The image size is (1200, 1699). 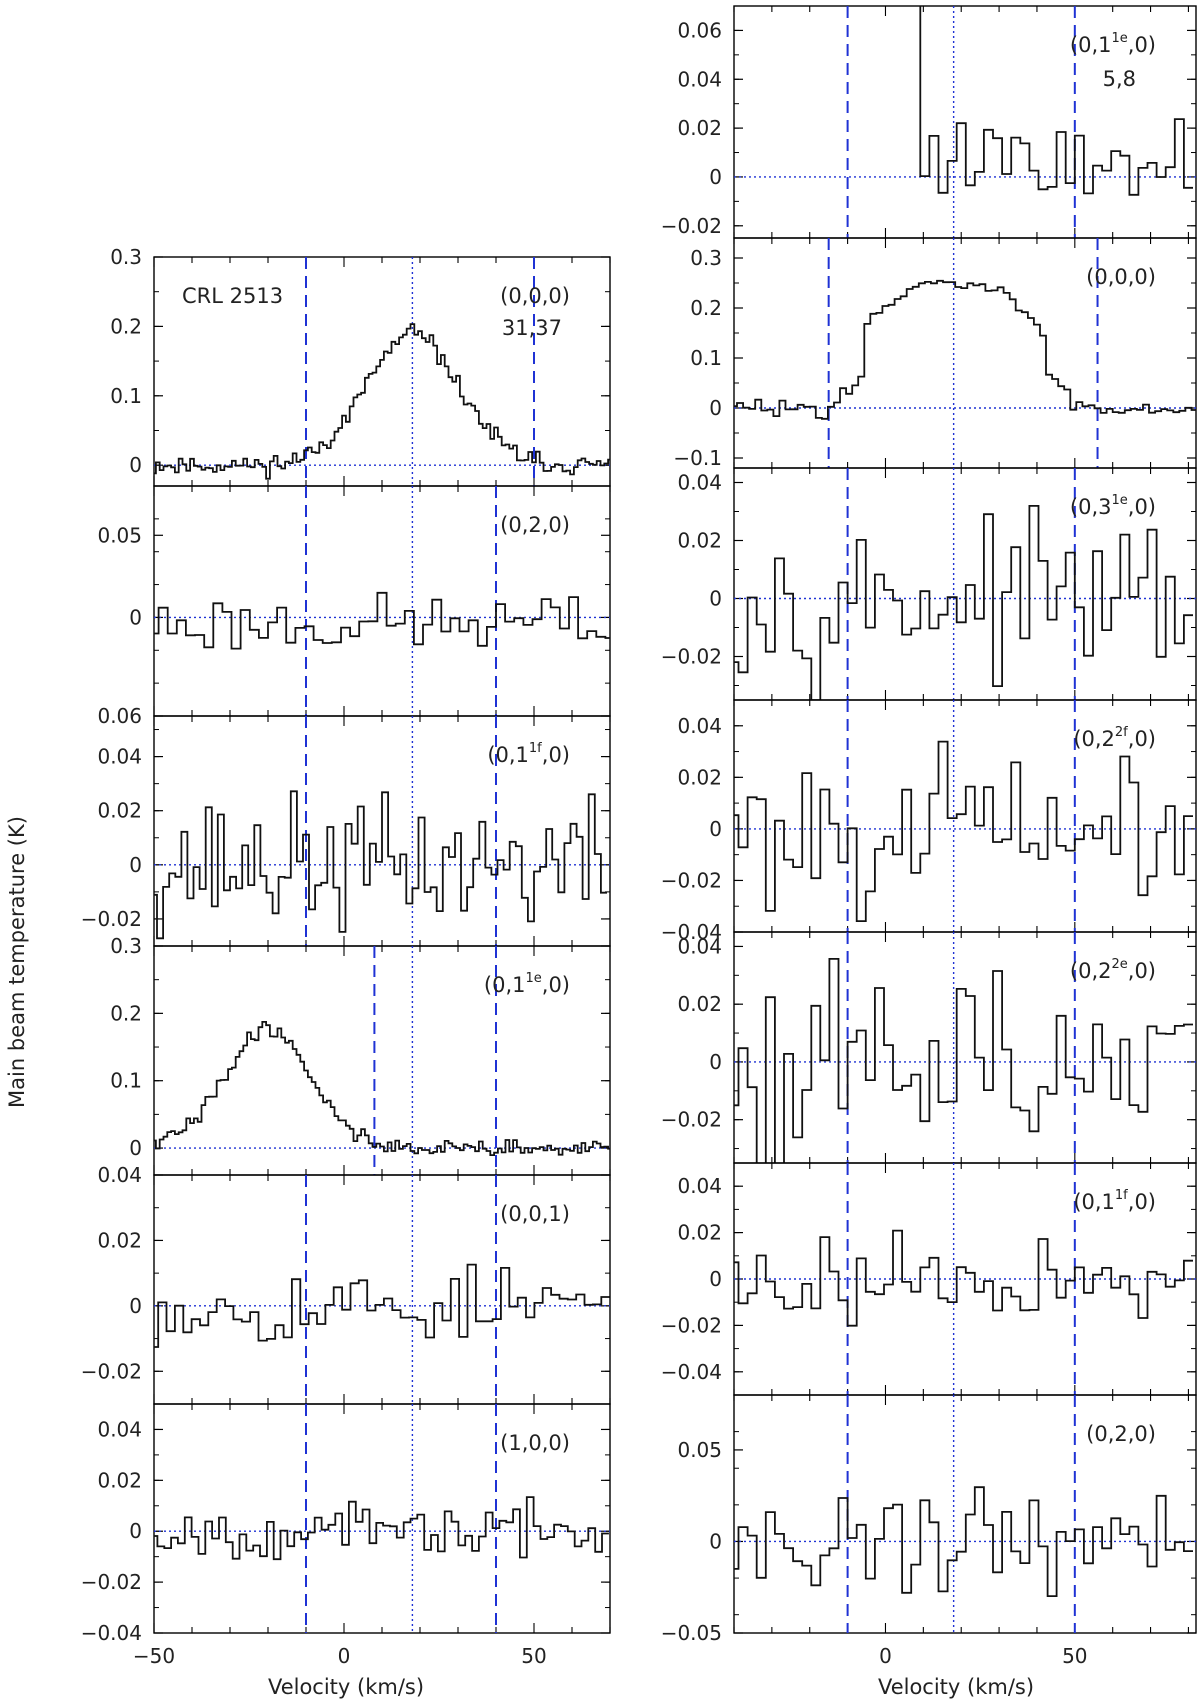 I want to click on panel-R4: −0.04 −0.02 0 0.02 0.04 (0,22f,0), so click(x=929, y=821).